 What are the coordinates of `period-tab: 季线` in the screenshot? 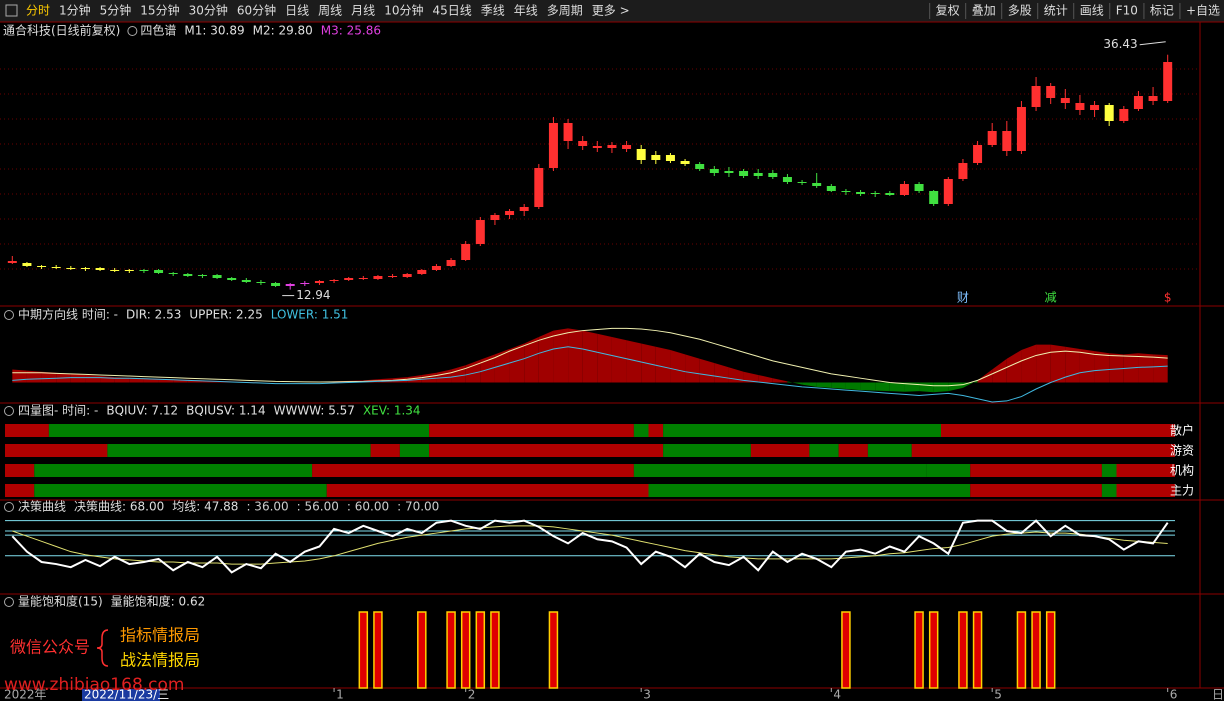 It's located at (493, 11).